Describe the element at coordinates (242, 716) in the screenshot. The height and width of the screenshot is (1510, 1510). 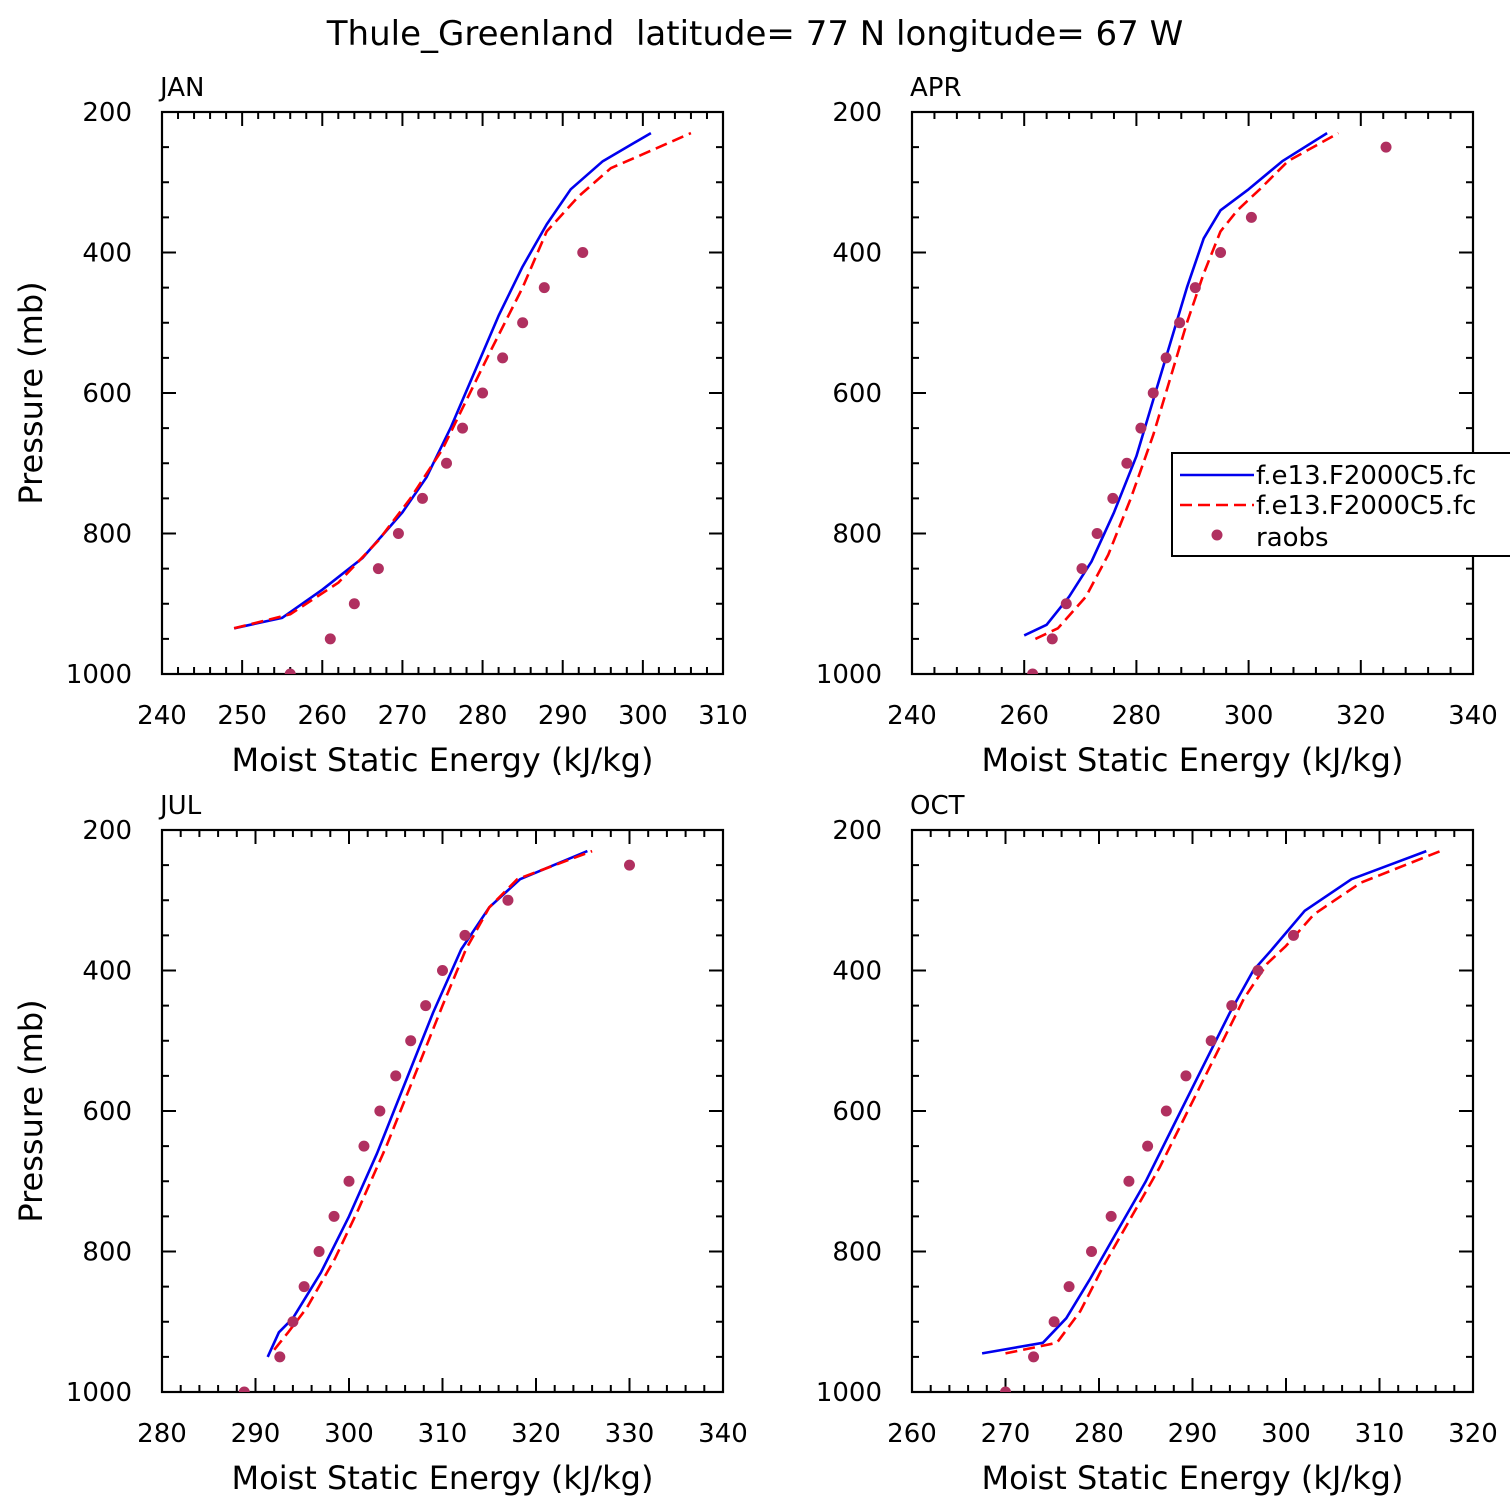
I see `x-tick-label: 250` at that location.